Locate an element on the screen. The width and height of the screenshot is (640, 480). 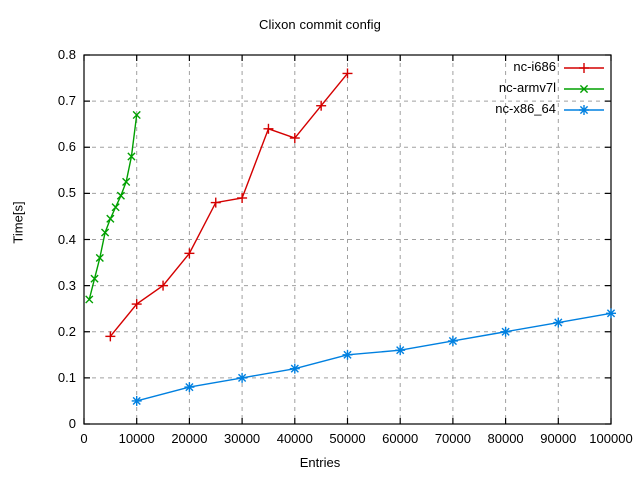
x-tick-label: 20000 is located at coordinates (189, 438).